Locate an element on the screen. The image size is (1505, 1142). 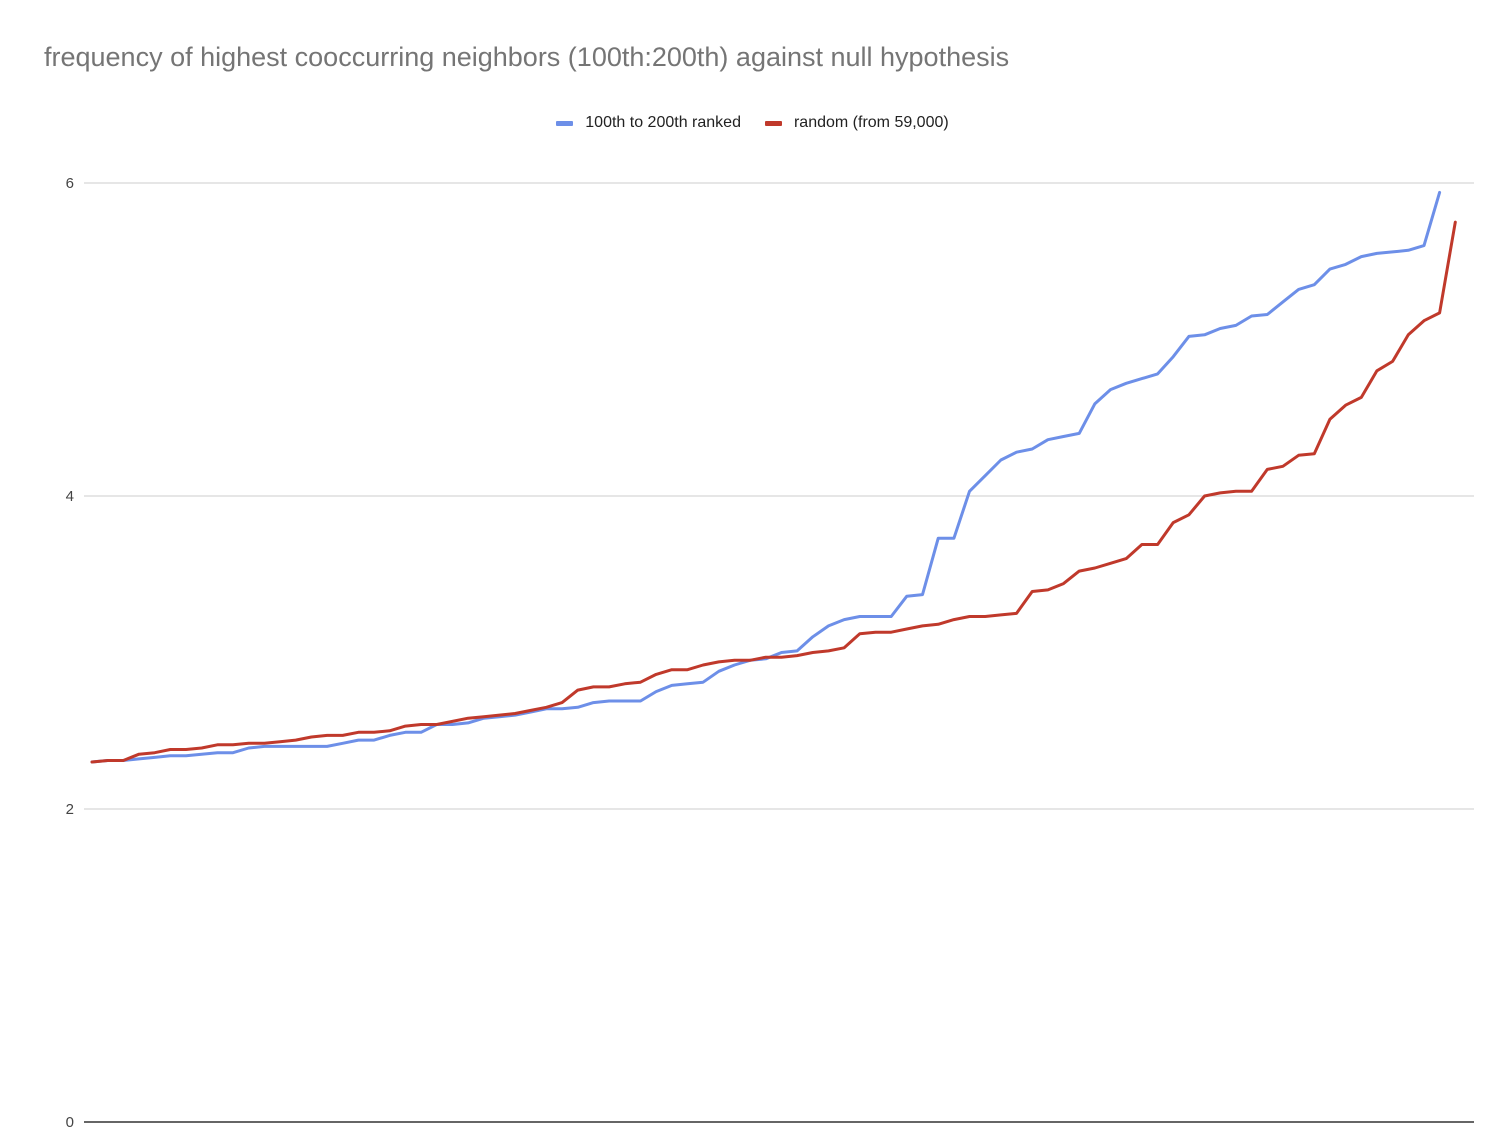
y-tick-label: 4 is located at coordinates (70, 496).